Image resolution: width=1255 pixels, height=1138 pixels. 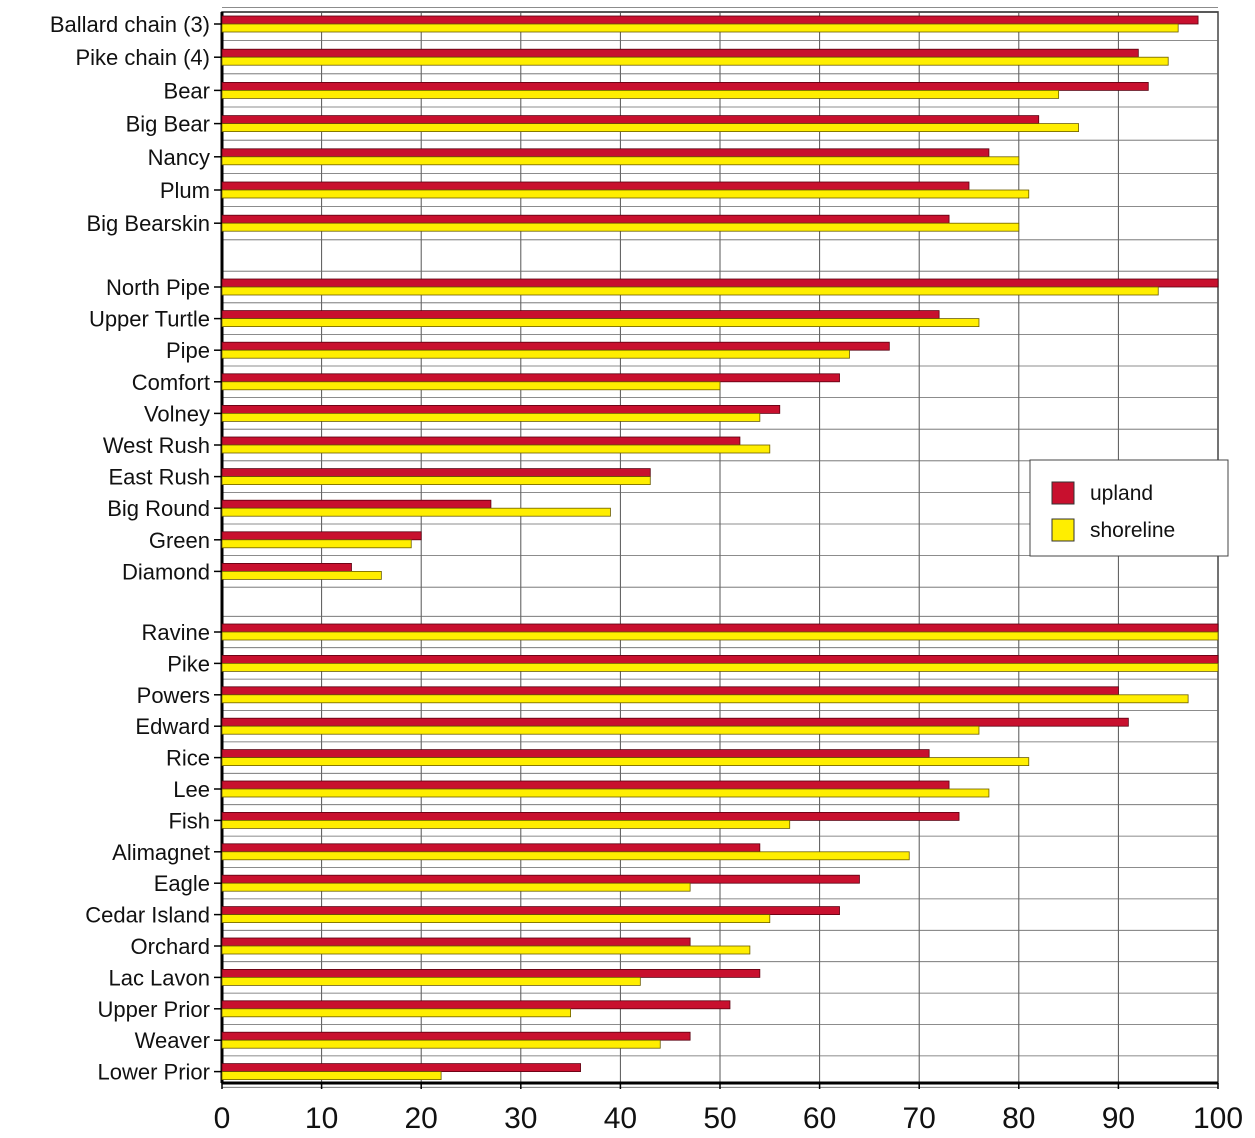 I want to click on x-tick-label: 70, so click(x=919, y=1117).